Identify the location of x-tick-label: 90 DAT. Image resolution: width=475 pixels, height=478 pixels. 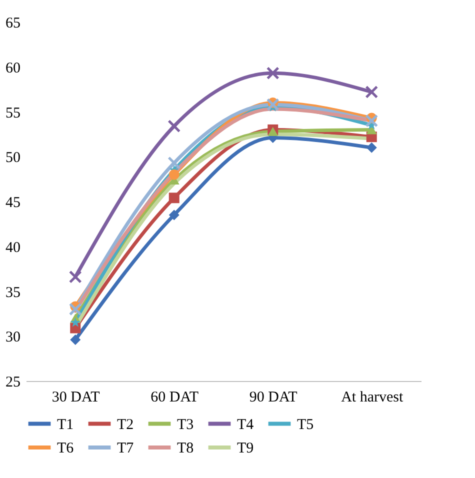
(273, 398).